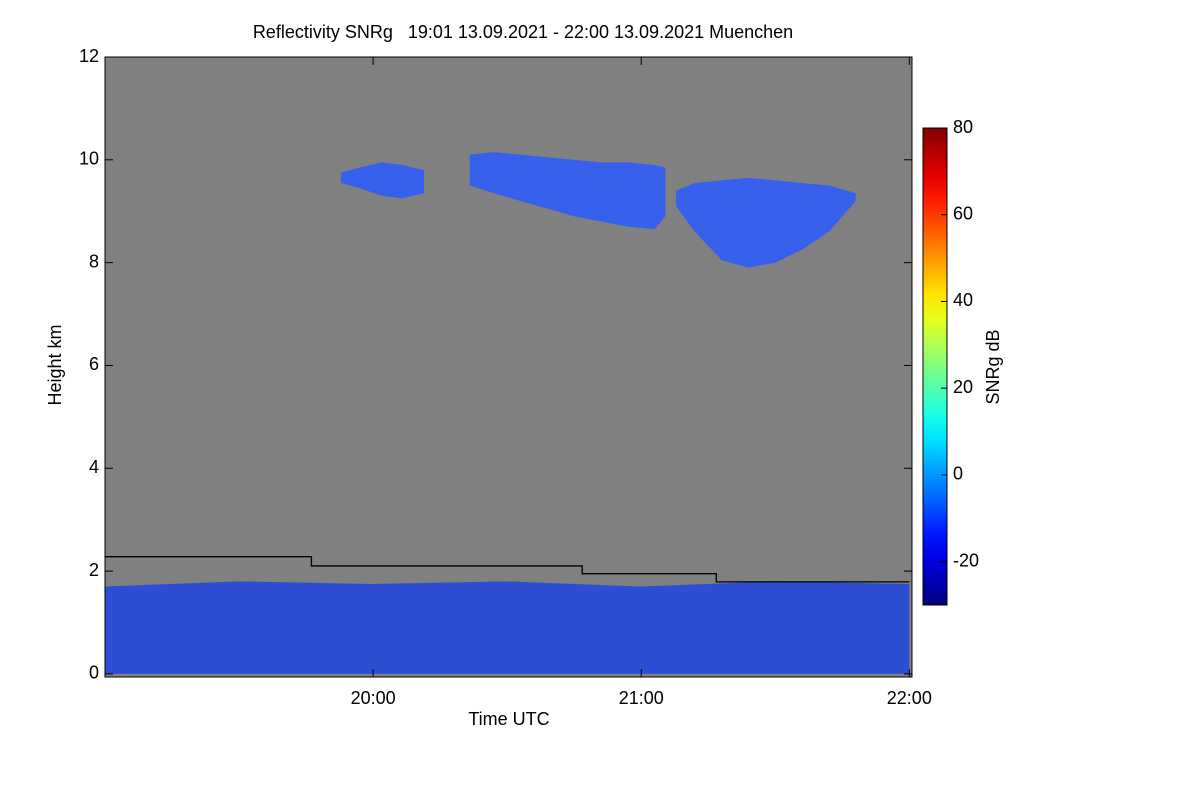  Describe the element at coordinates (963, 127) in the screenshot. I see `colorbar-tick-label: 80` at that location.